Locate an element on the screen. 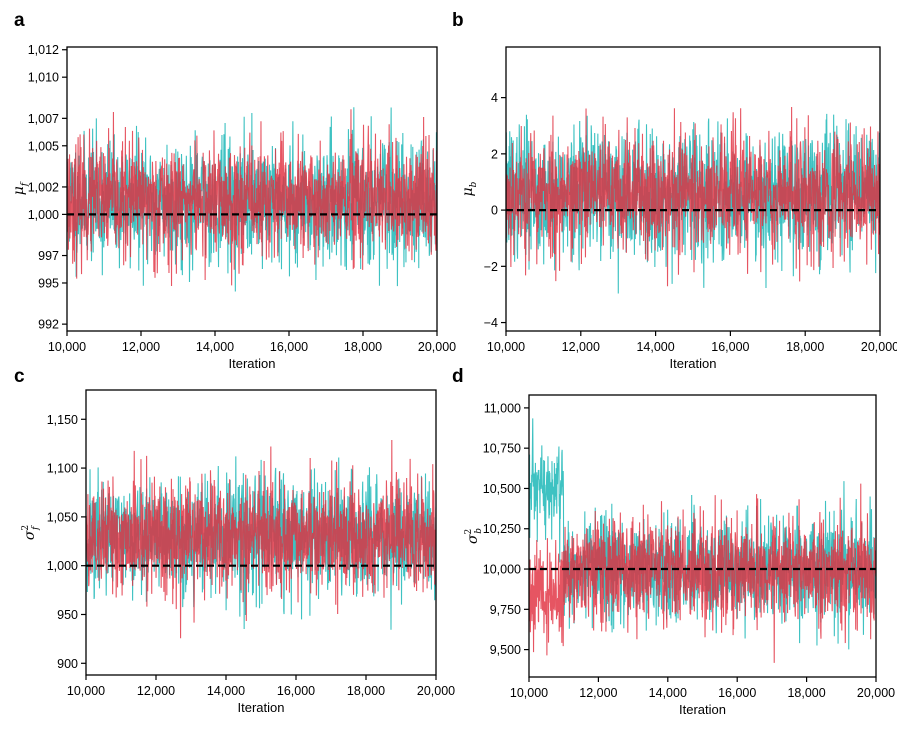 The image size is (897, 735). y-tick-label-c: 1,100 is located at coordinates (62, 469).